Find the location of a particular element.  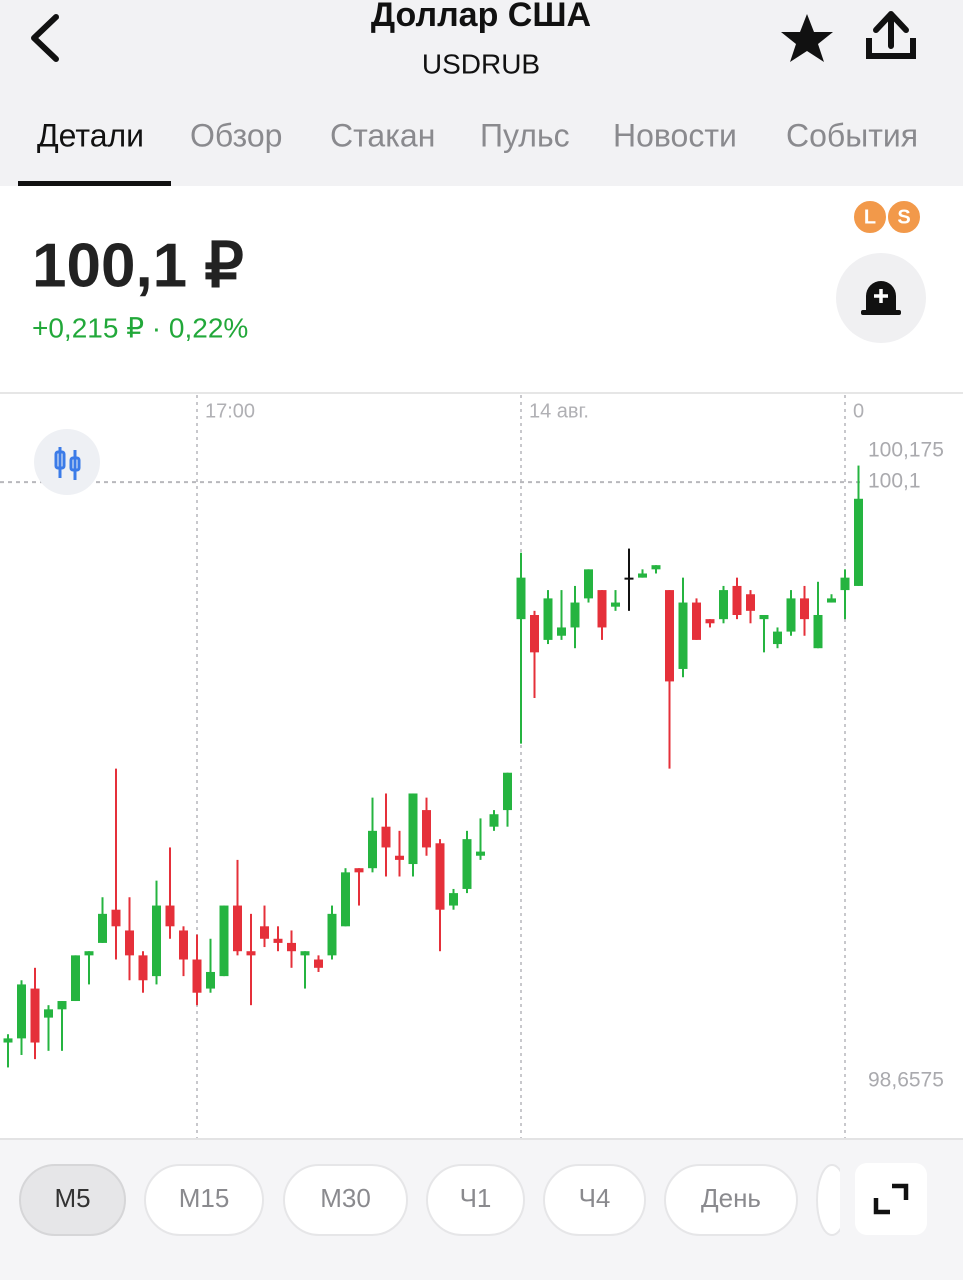

timeframe-label: M5 is located at coordinates (72, 1198).